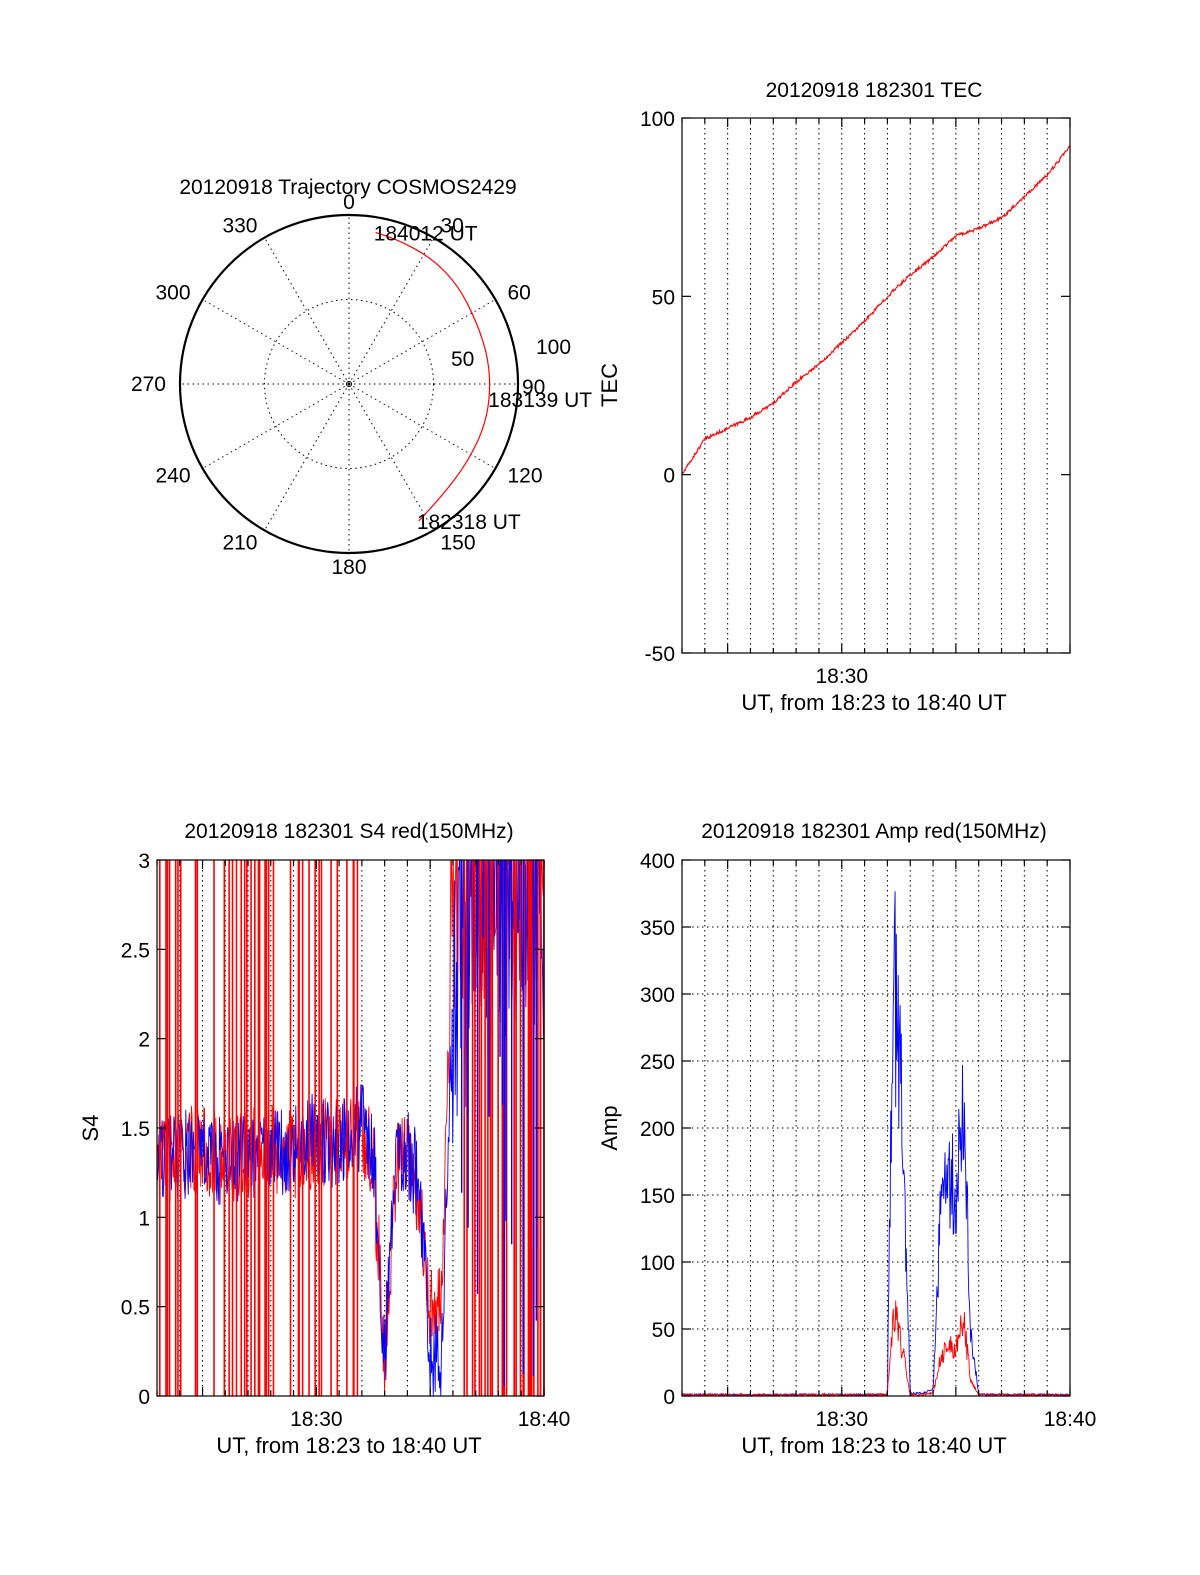  I want to click on amp-ytick-label-400: 400, so click(657, 861).